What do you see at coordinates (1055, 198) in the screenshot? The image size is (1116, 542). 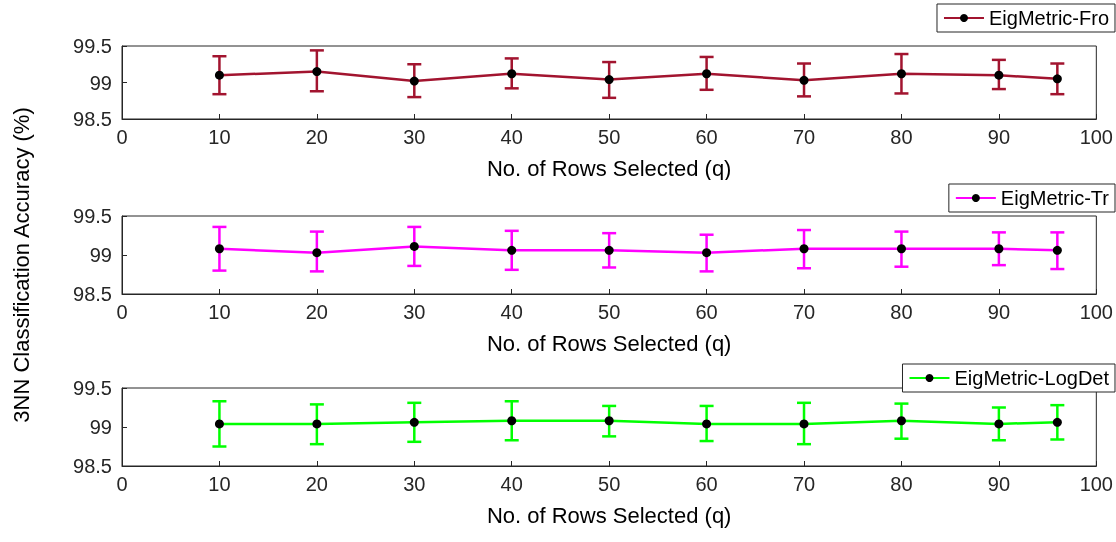 I see `legend-label: EigMetric-Tr` at bounding box center [1055, 198].